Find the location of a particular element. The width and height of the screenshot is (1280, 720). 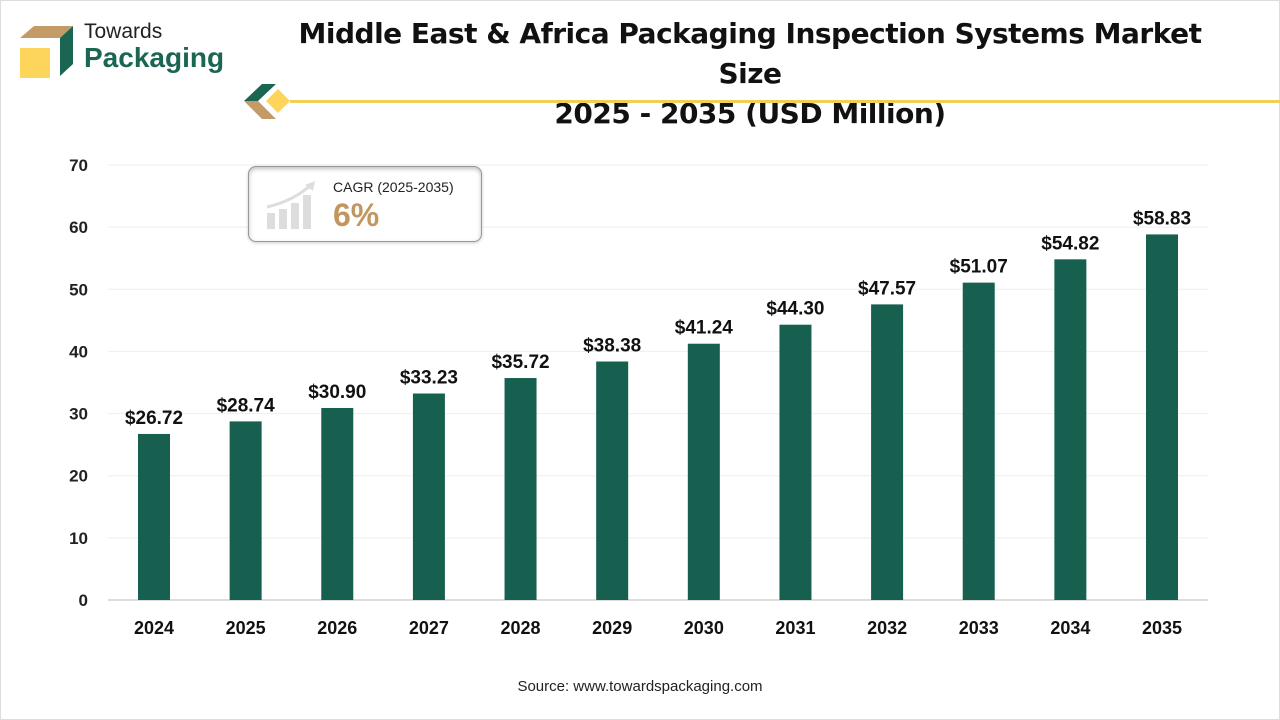

x-tick-label: 2034 is located at coordinates (1070, 628).